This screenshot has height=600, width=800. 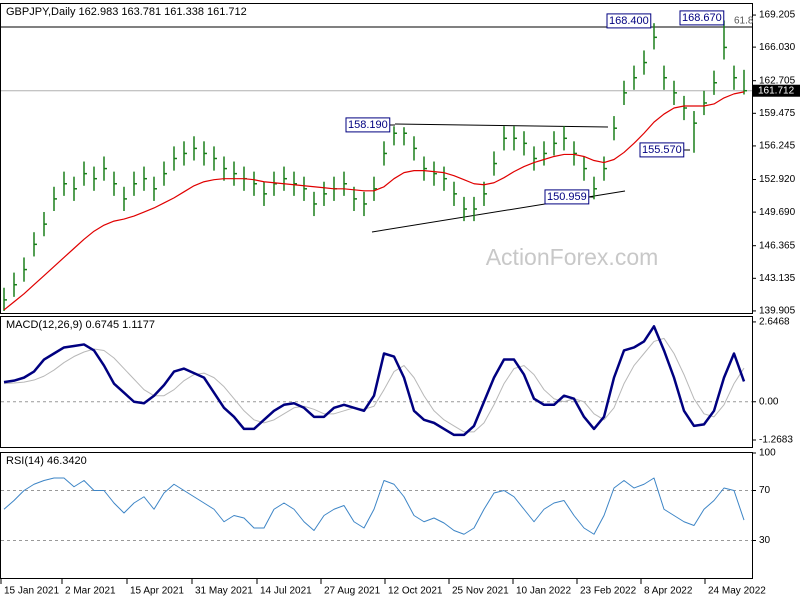 I want to click on annotation: 150.959, so click(x=567, y=197).